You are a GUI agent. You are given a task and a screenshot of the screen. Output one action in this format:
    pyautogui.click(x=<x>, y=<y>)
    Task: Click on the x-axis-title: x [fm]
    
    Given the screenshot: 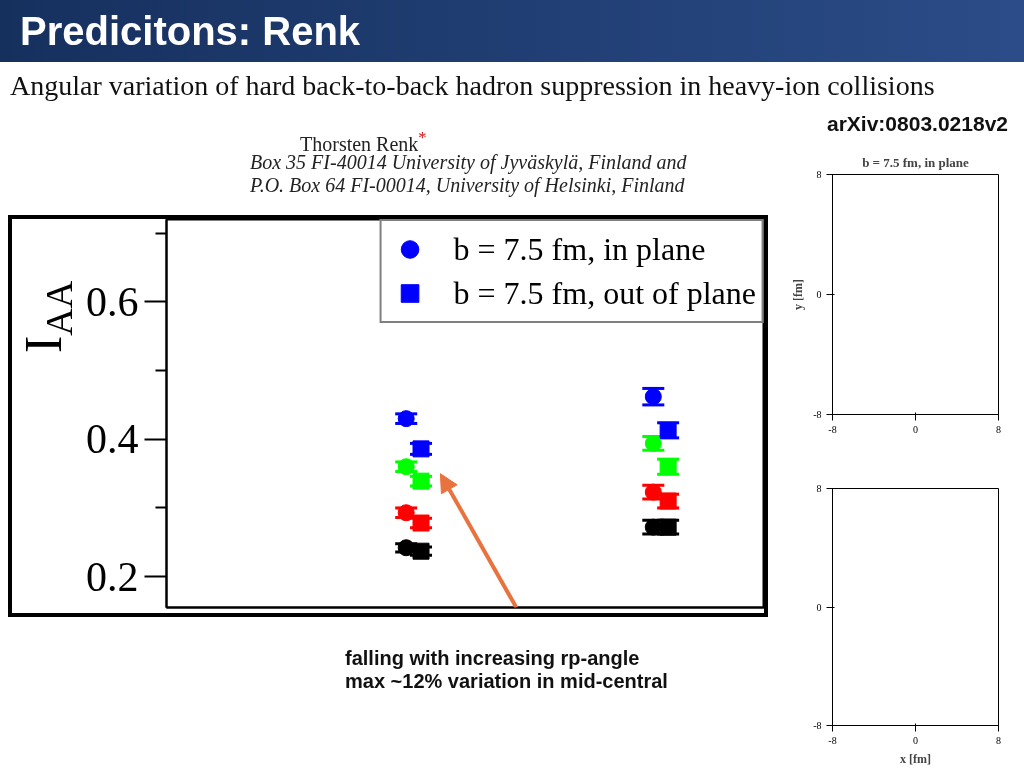 What is the action you would take?
    pyautogui.click(x=915, y=758)
    